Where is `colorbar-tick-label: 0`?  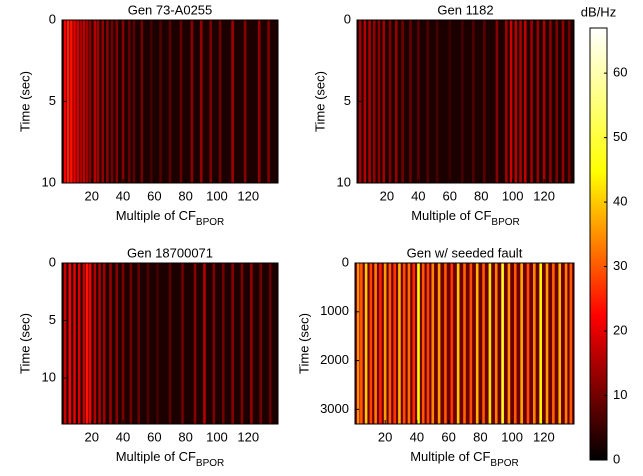 colorbar-tick-label: 0 is located at coordinates (616, 458).